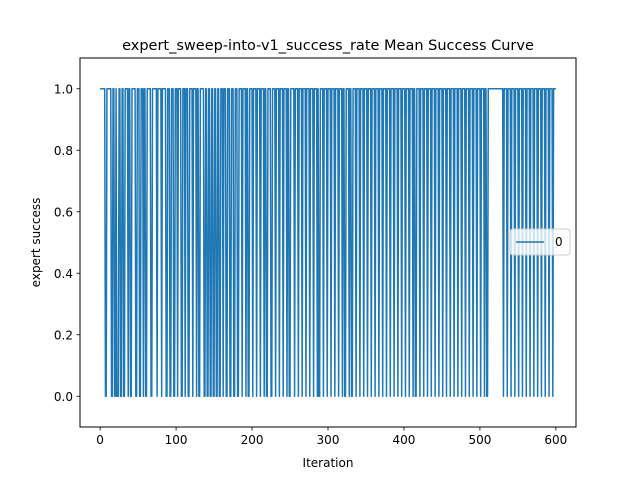 Image resolution: width=640 pixels, height=480 pixels. Describe the element at coordinates (328, 440) in the screenshot. I see `x-tick-label: 300` at that location.